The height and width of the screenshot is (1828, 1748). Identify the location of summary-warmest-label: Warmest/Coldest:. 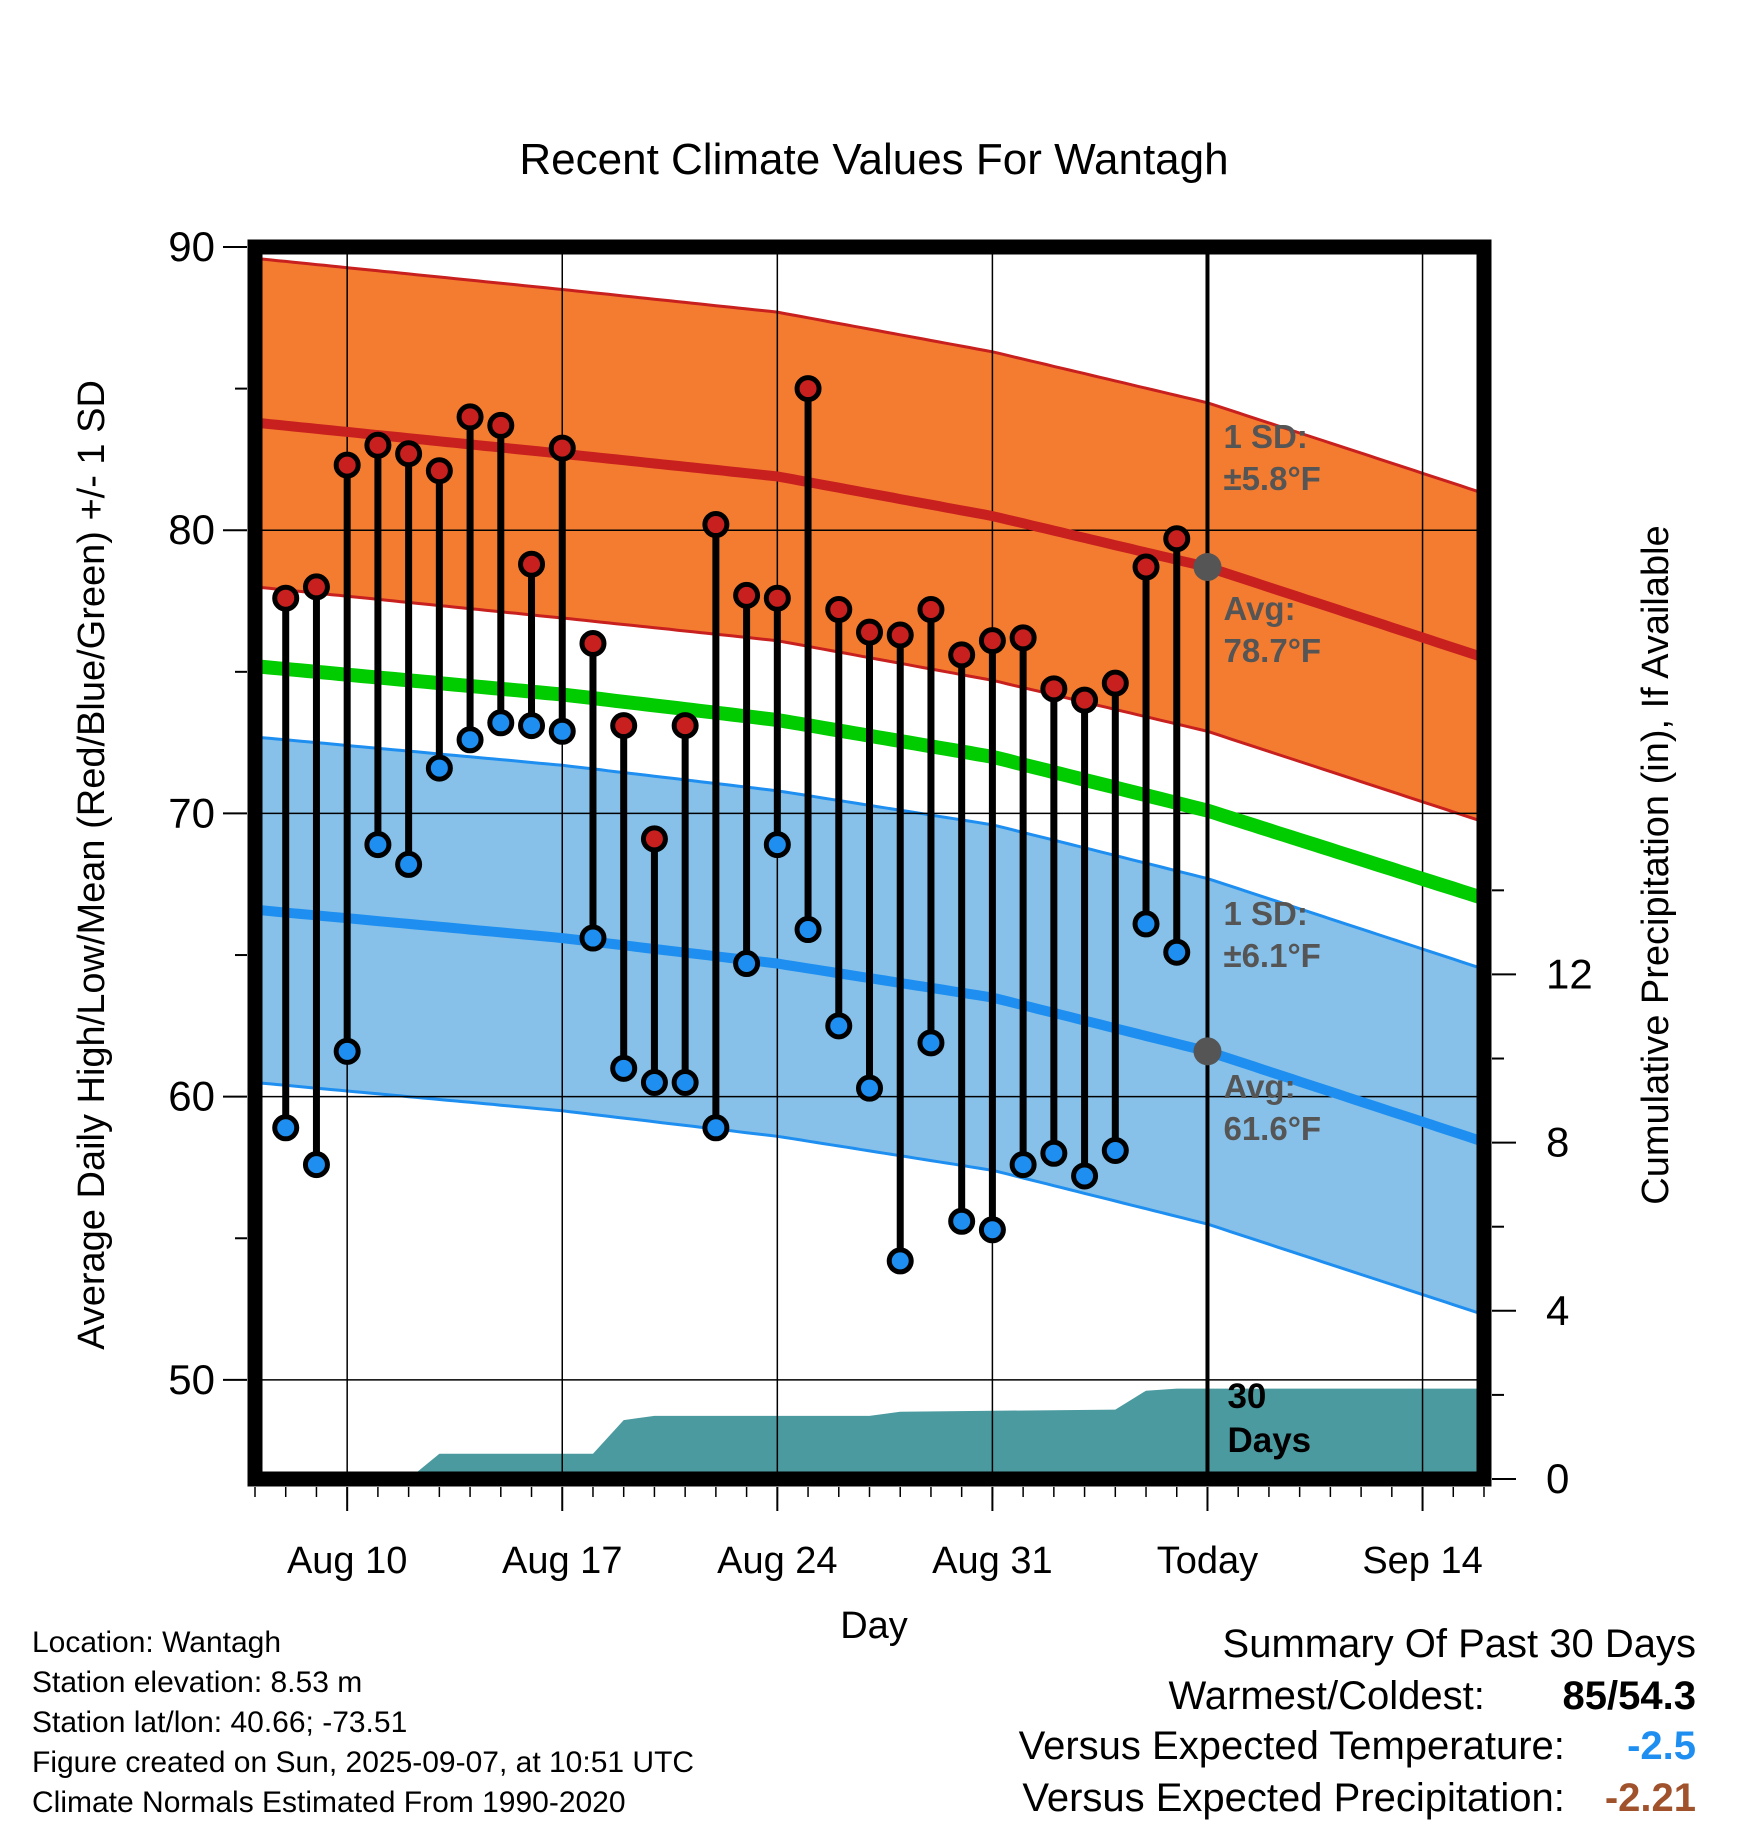
(1326, 1696).